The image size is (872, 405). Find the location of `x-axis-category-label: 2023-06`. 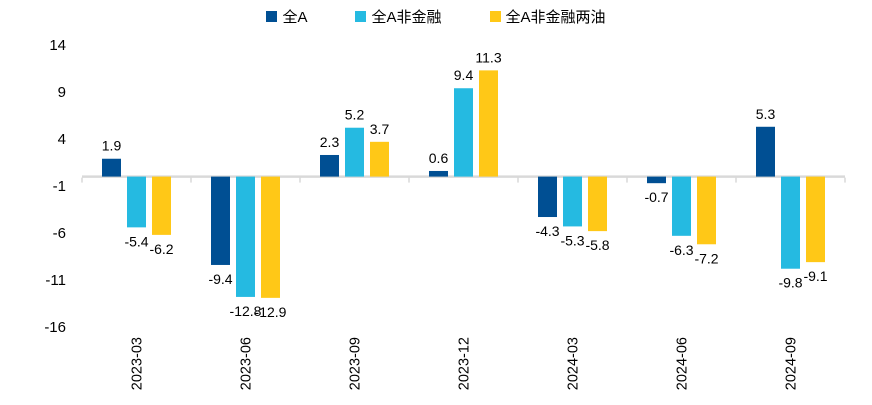

x-axis-category-label: 2023-06 is located at coordinates (247, 363).